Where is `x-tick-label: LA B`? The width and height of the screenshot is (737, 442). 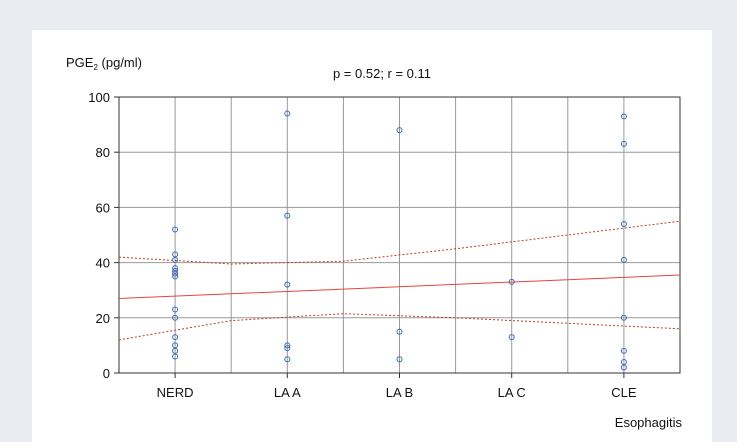 x-tick-label: LA B is located at coordinates (399, 392).